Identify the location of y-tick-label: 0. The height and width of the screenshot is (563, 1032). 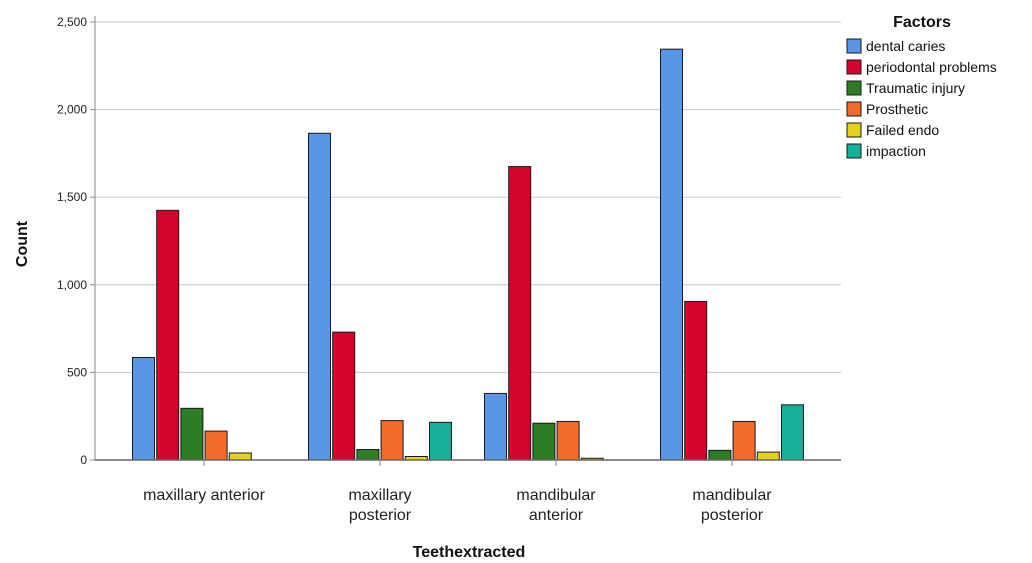
(83, 460).